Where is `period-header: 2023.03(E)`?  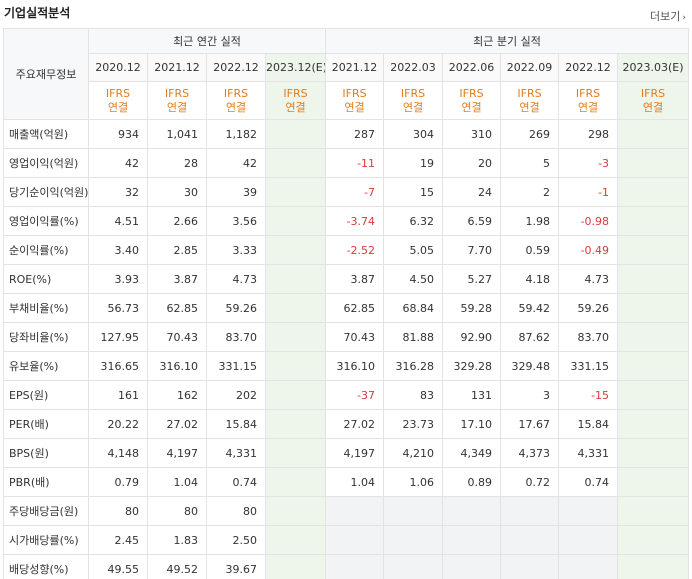
period-header: 2023.03(E) is located at coordinates (653, 67).